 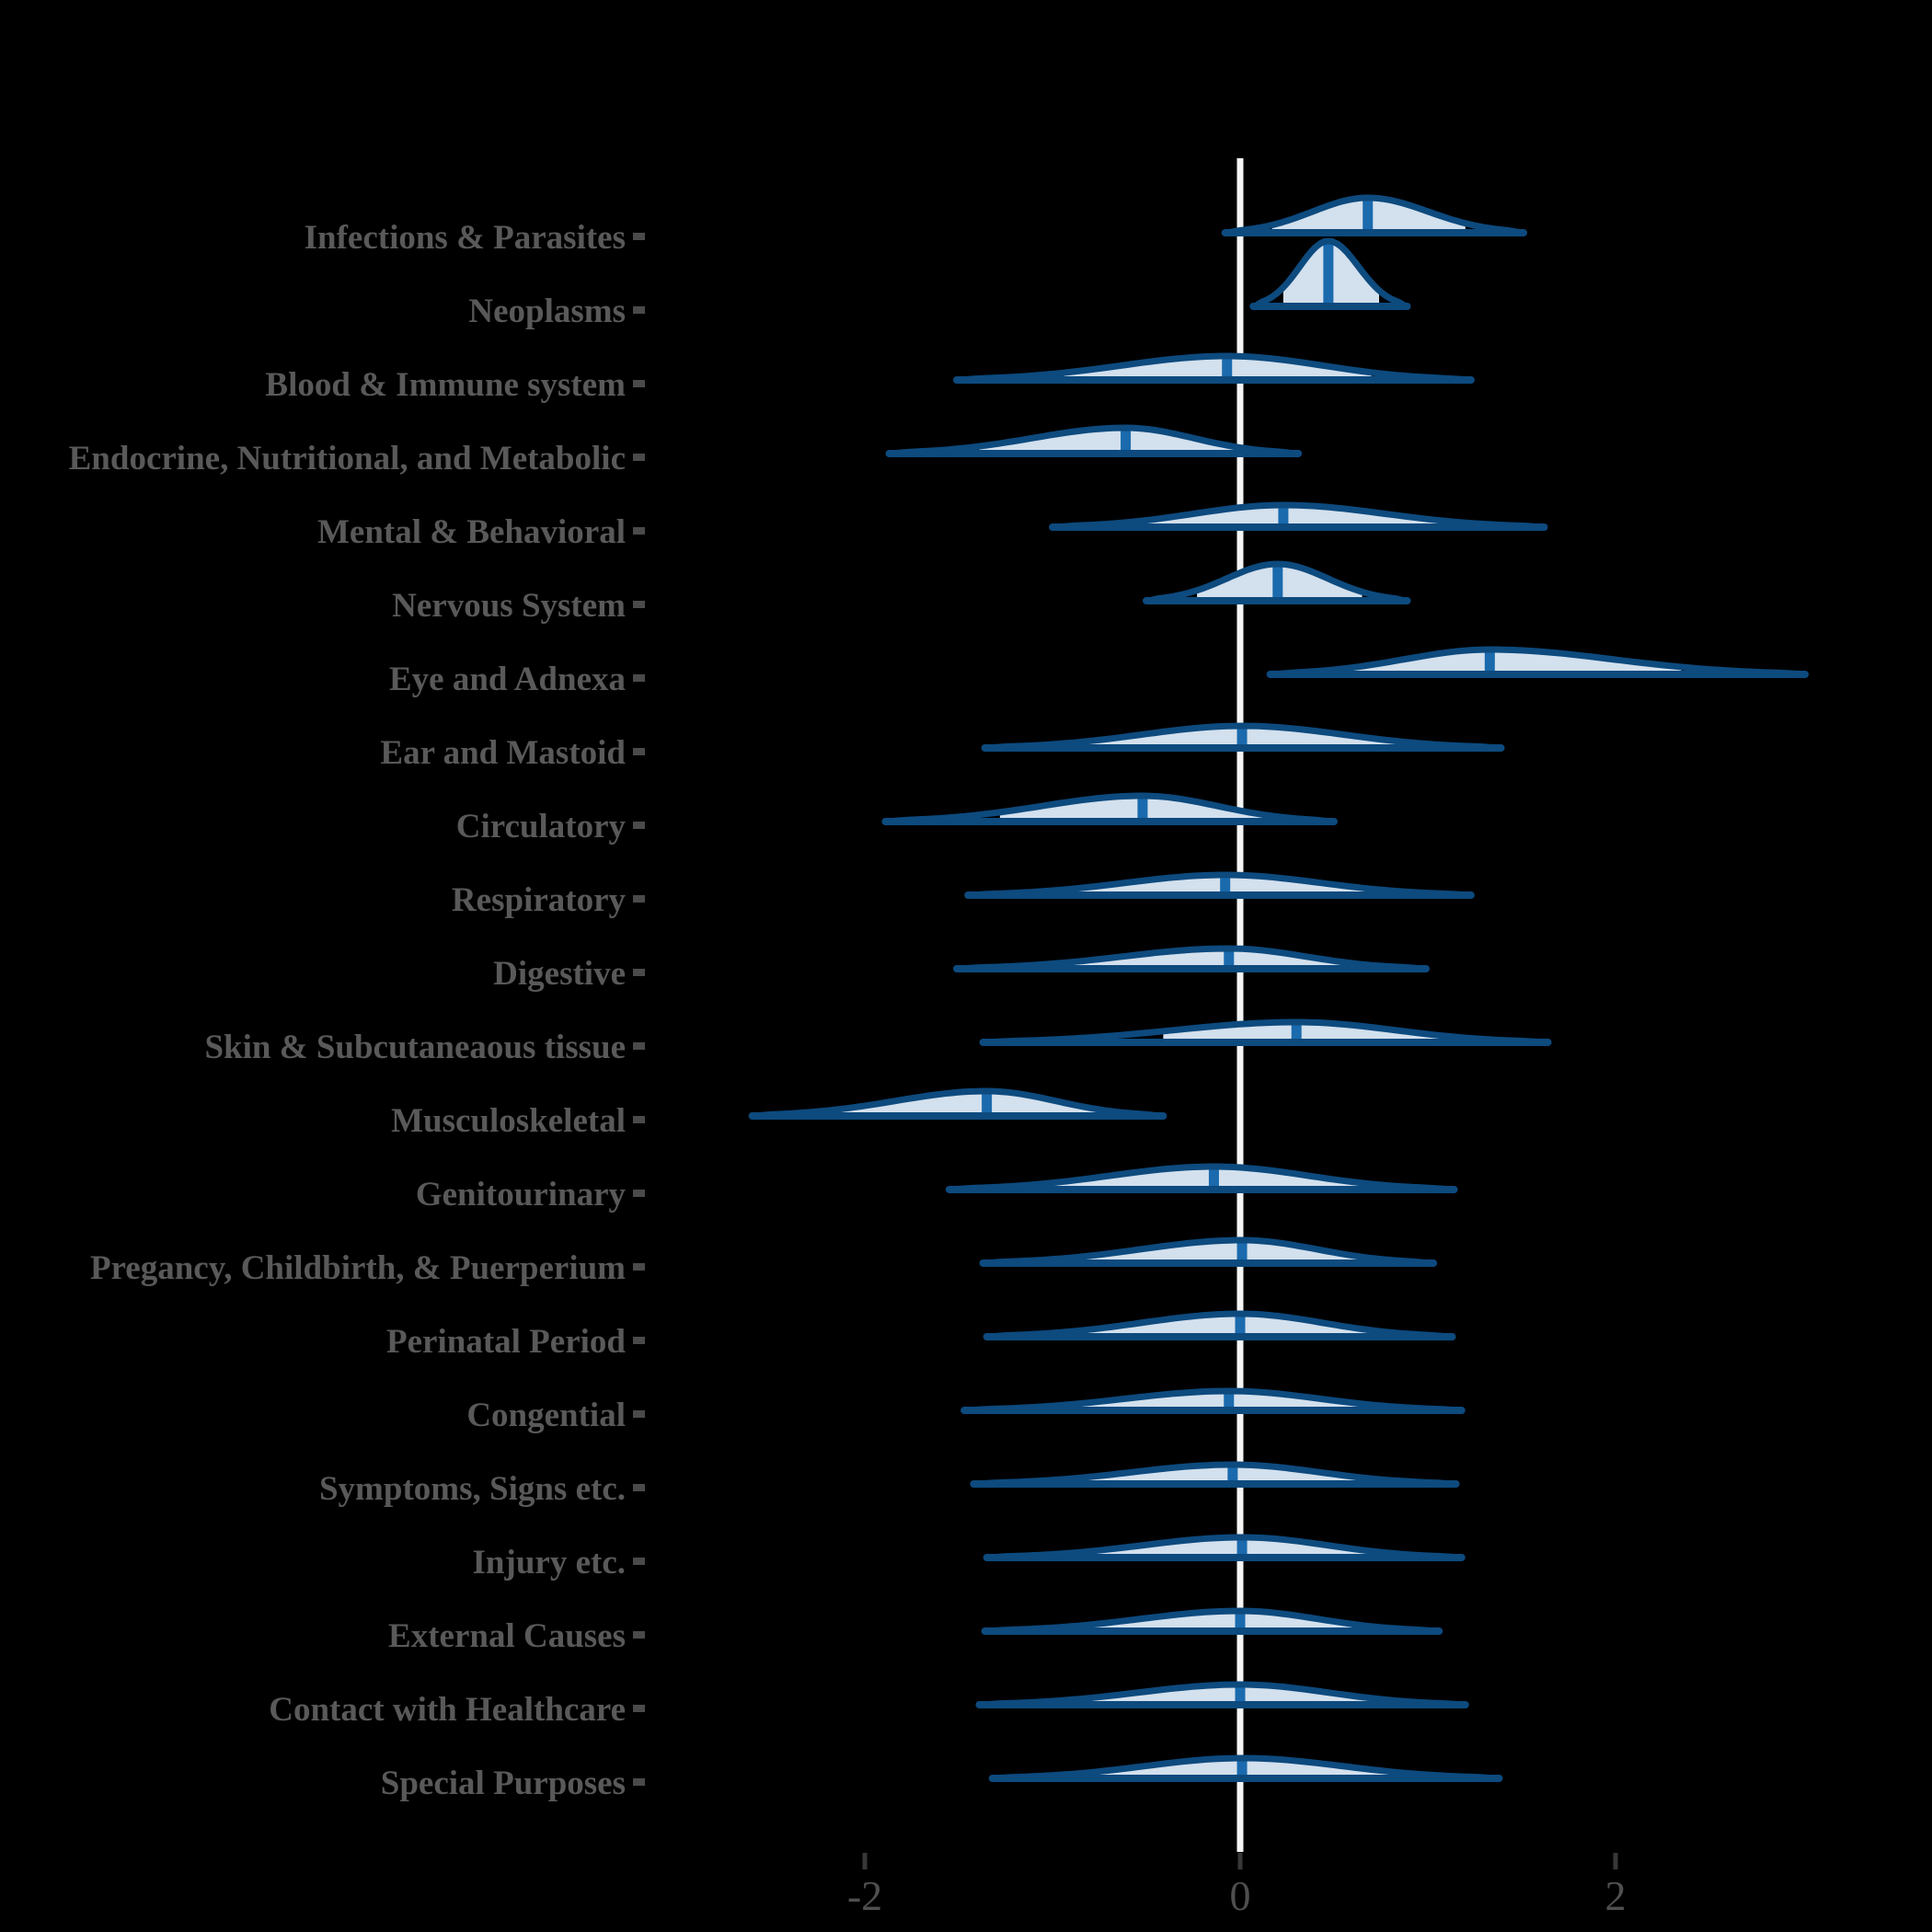 I want to click on zero-reference-line, so click(x=1240, y=1005).